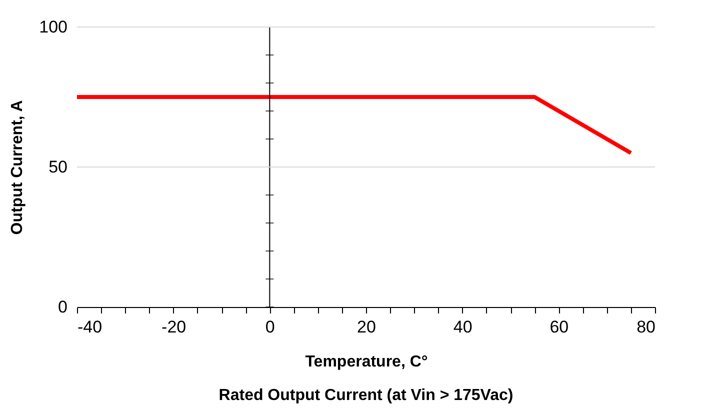 The height and width of the screenshot is (410, 702). What do you see at coordinates (366, 327) in the screenshot?
I see `x-tick-label: 20` at bounding box center [366, 327].